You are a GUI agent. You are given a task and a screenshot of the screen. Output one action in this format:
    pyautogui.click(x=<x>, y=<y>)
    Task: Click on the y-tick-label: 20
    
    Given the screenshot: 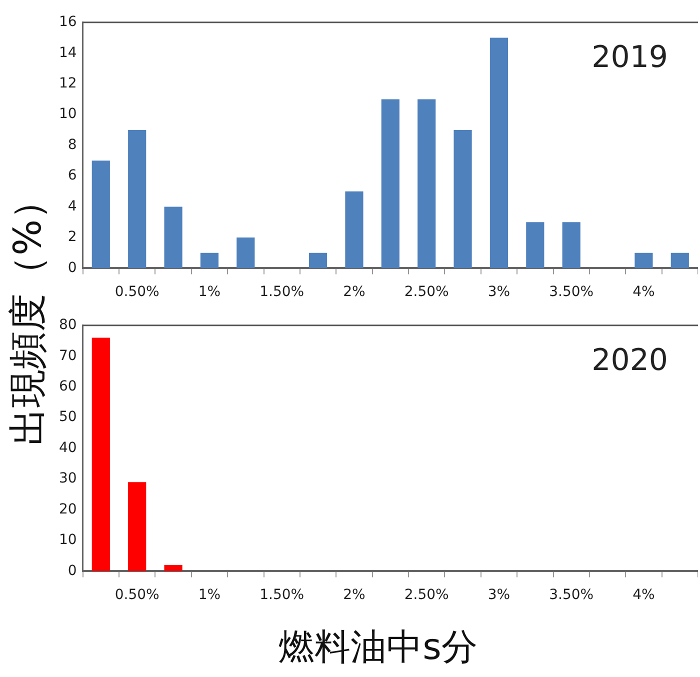 What is the action you would take?
    pyautogui.click(x=67, y=509)
    